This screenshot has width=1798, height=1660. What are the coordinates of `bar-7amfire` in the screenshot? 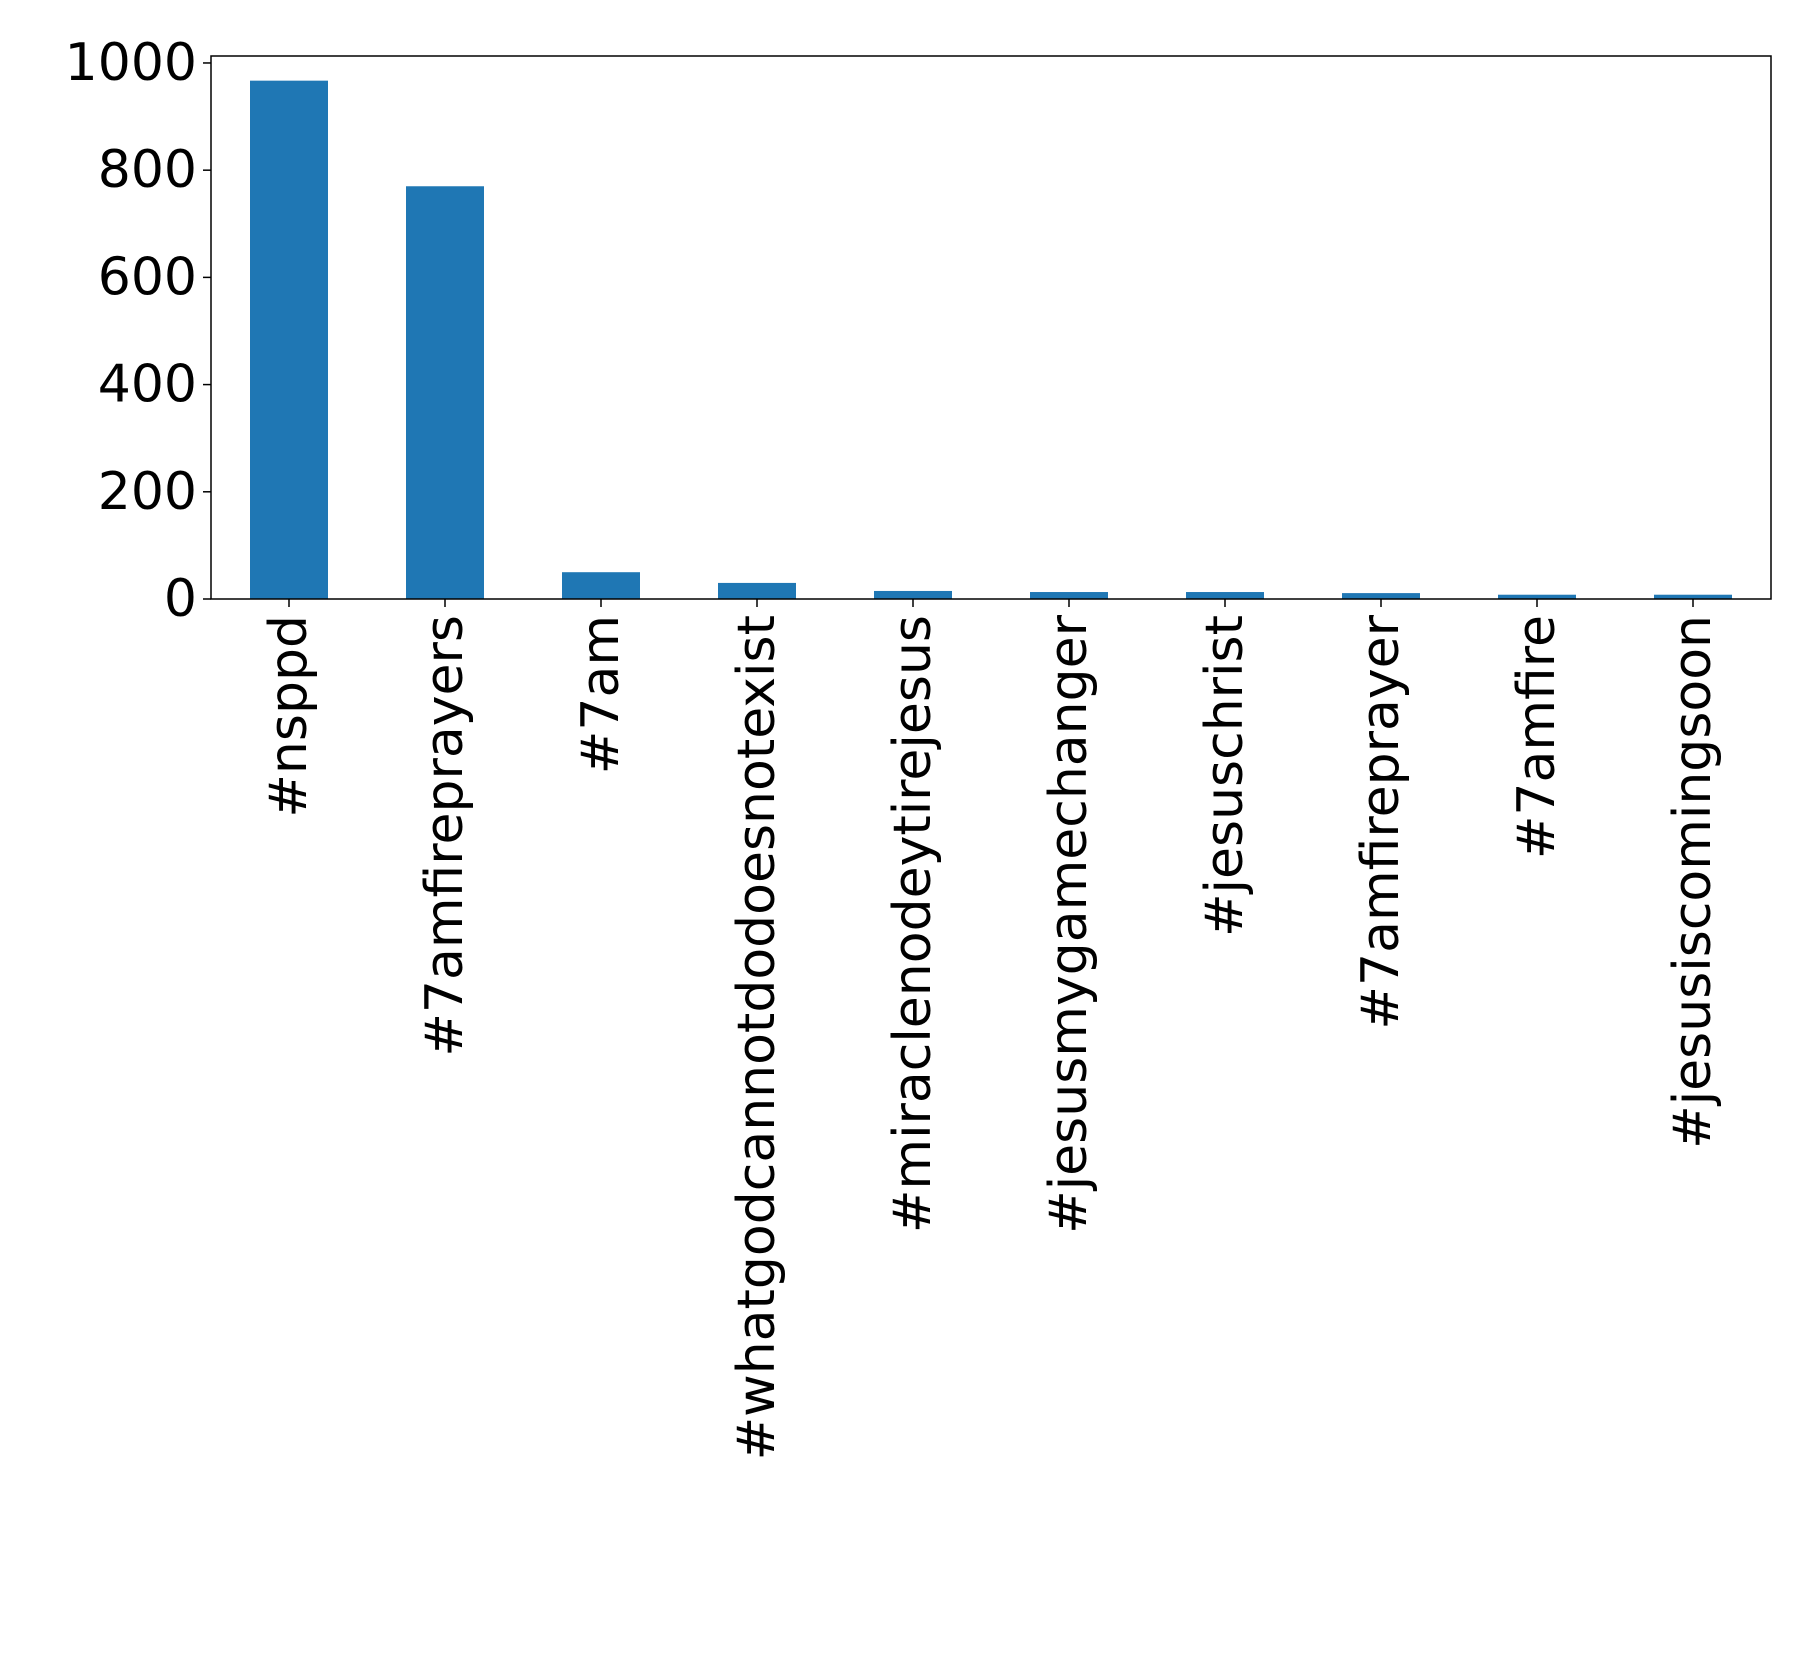 It's located at (1537, 596).